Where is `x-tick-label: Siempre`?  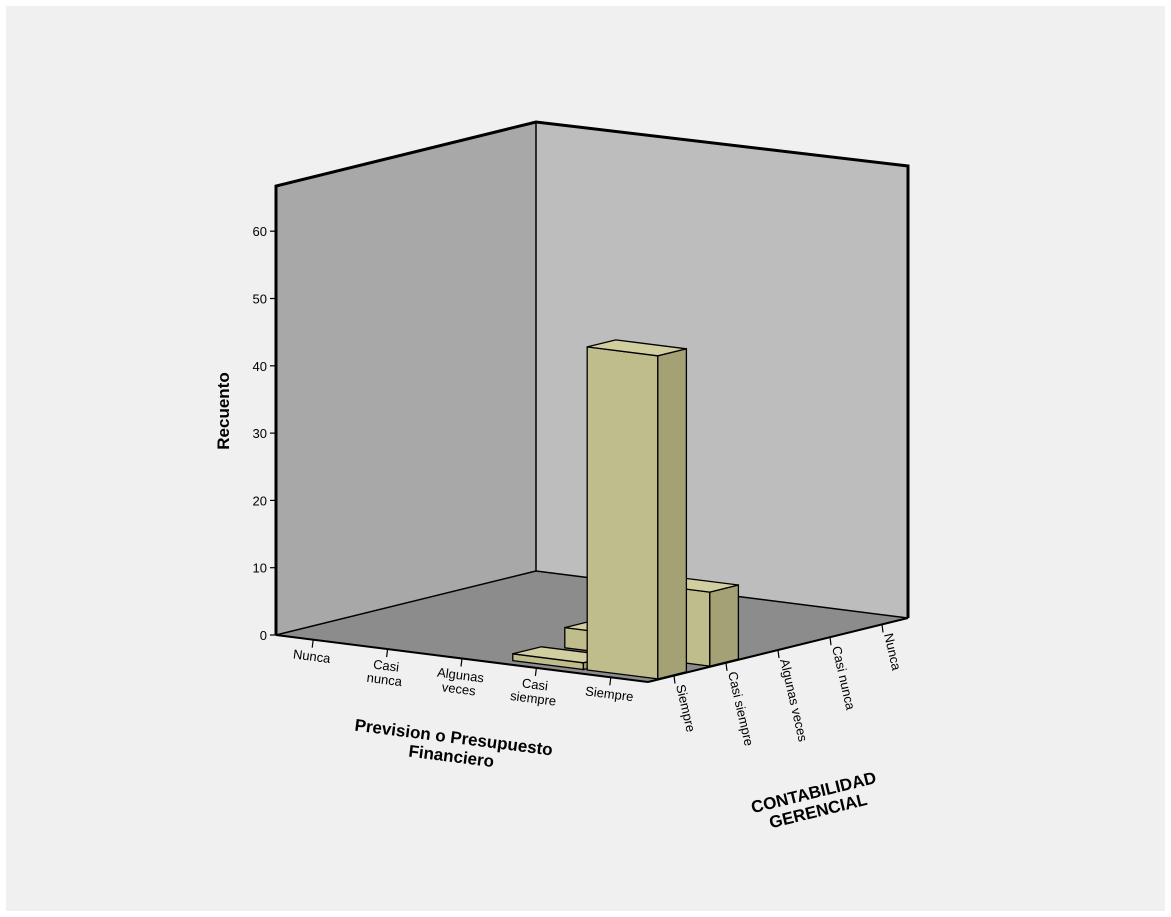 x-tick-label: Siempre is located at coordinates (609, 693).